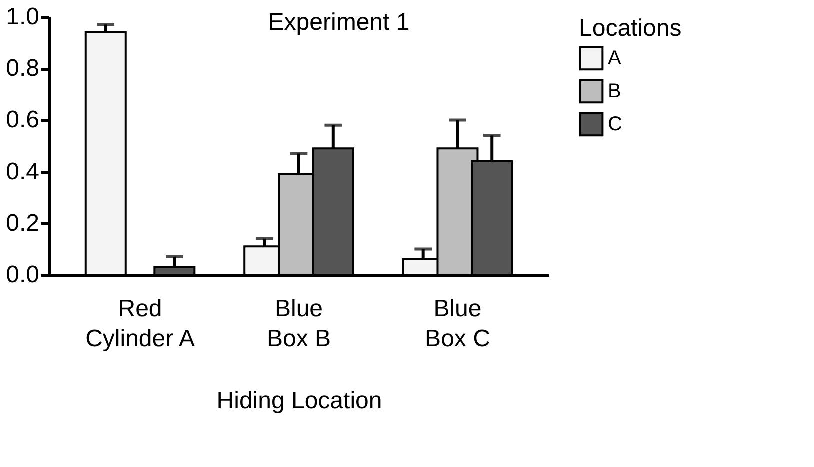 The height and width of the screenshot is (467, 814). Describe the element at coordinates (615, 125) in the screenshot. I see `legend-label: C` at that location.